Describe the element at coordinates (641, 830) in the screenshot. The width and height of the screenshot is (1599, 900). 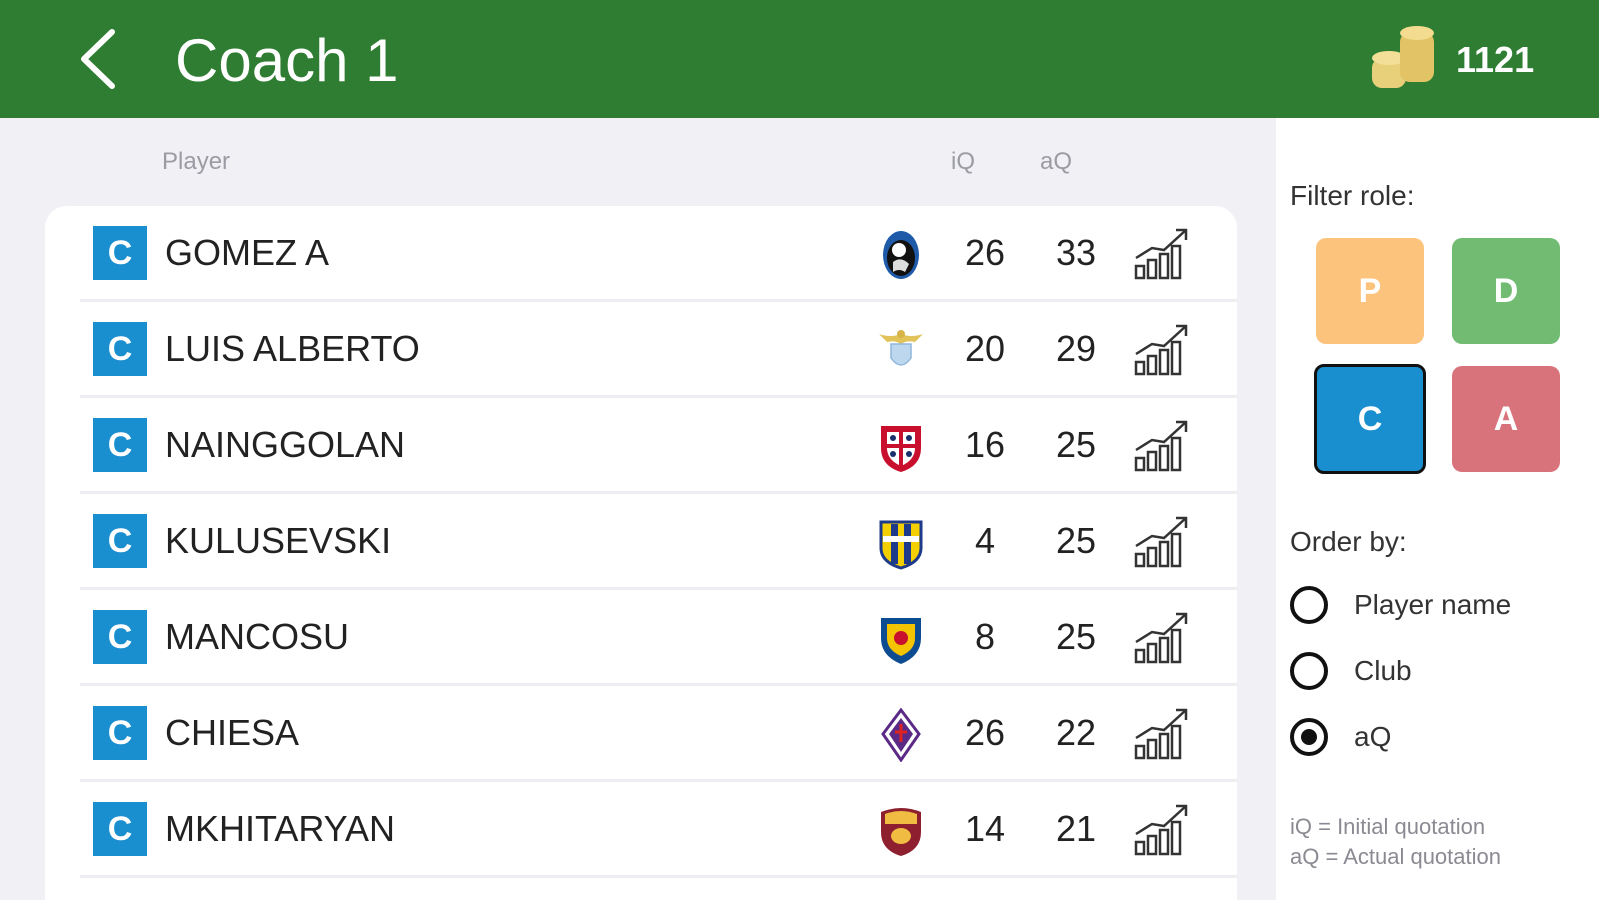
I see `list-item: C MKHITARYAN 14 21` at that location.